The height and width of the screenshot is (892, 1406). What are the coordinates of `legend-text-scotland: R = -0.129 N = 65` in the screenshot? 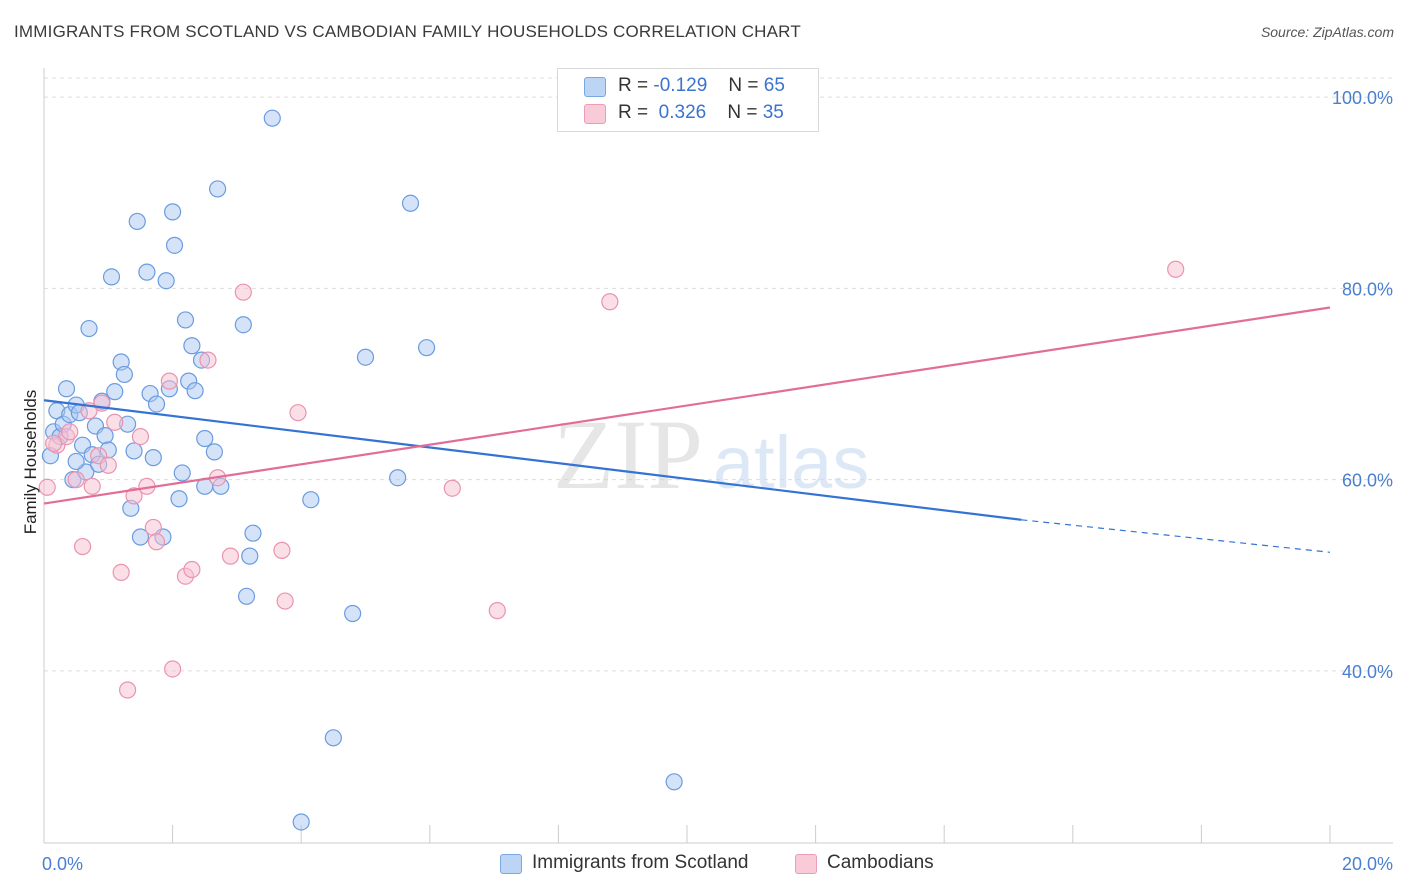 It's located at (701, 86).